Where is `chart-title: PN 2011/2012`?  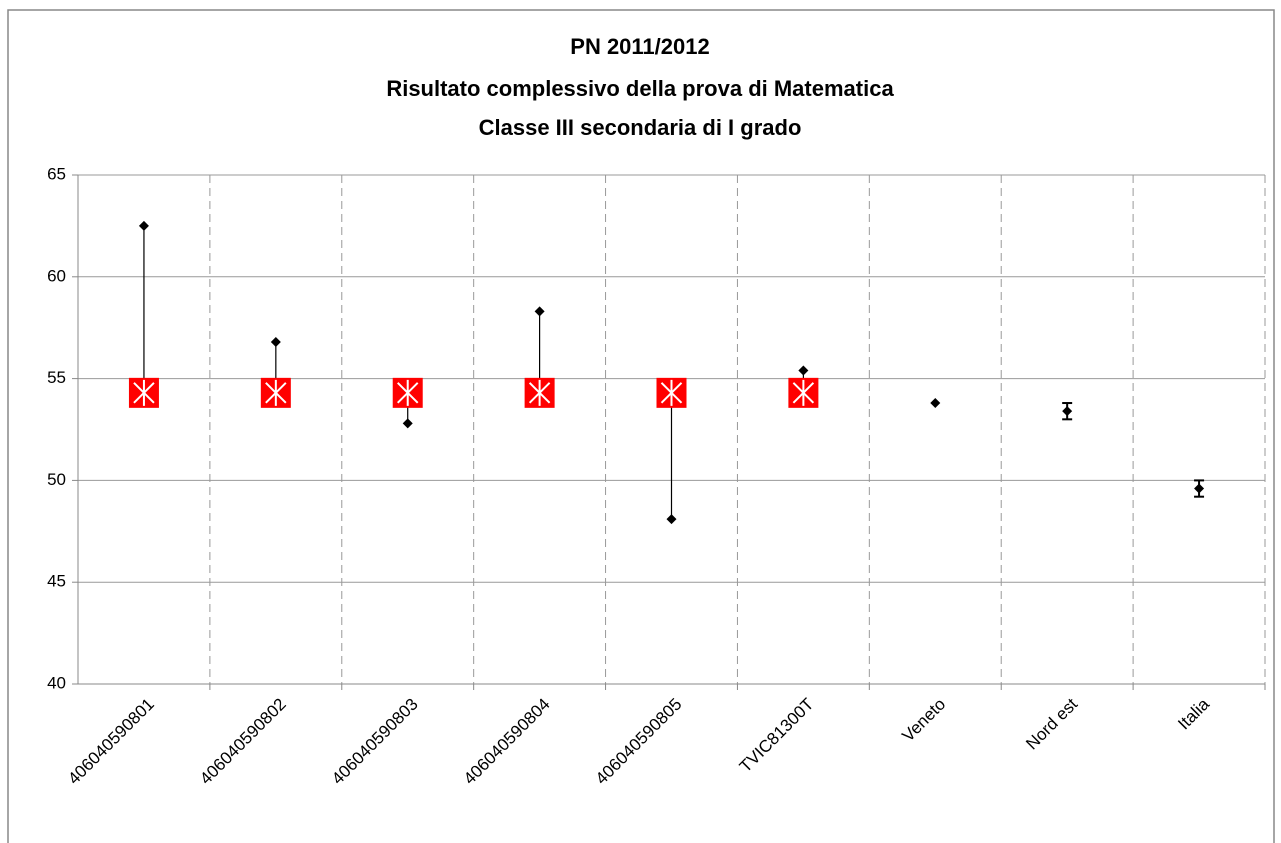 chart-title: PN 2011/2012 is located at coordinates (639, 46).